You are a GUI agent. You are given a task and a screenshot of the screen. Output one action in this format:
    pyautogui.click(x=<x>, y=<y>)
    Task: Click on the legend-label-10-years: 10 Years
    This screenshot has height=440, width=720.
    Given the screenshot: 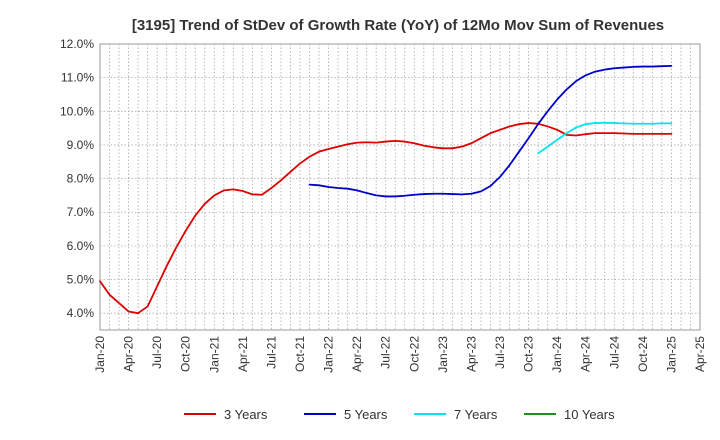 What is the action you would take?
    pyautogui.click(x=589, y=414)
    